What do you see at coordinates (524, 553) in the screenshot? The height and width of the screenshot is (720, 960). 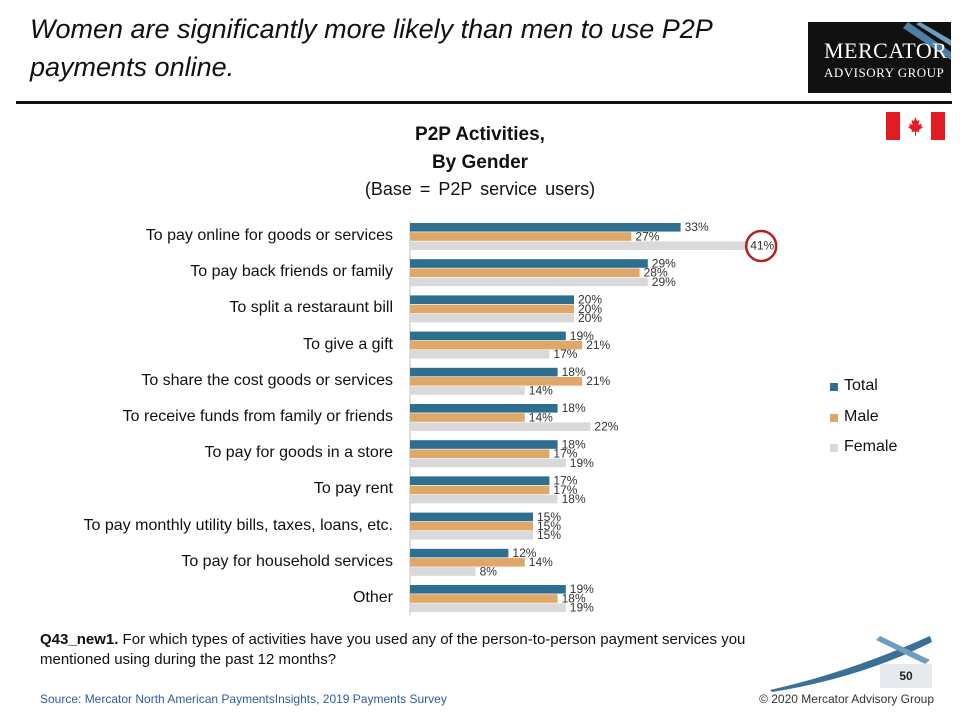 I see `data-label-total: 12%` at bounding box center [524, 553].